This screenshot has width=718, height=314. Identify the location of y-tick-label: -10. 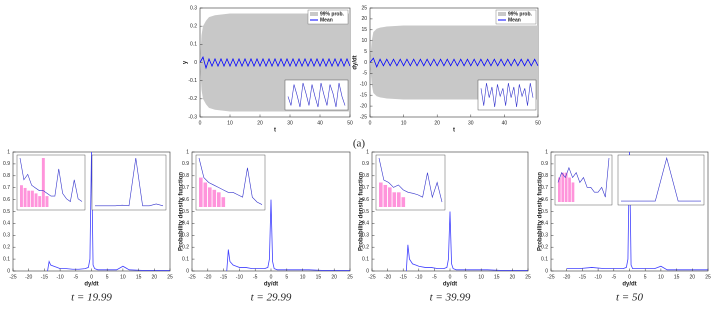
(363, 85).